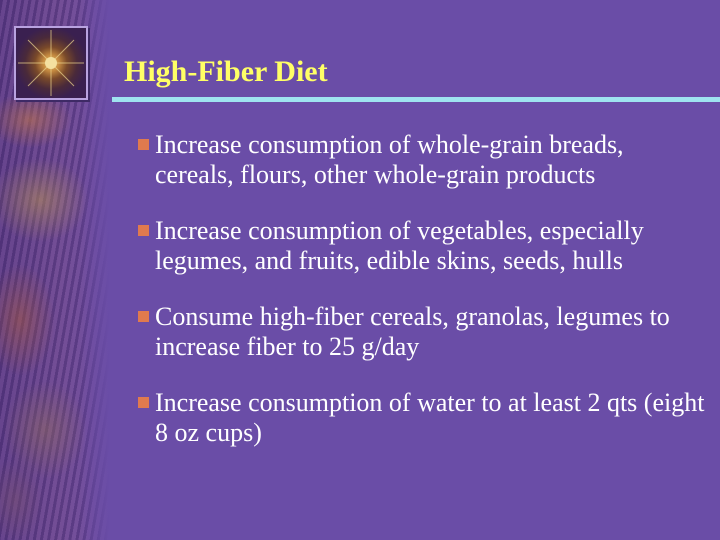 Image resolution: width=720 pixels, height=540 pixels. I want to click on title-underline, so click(416, 99).